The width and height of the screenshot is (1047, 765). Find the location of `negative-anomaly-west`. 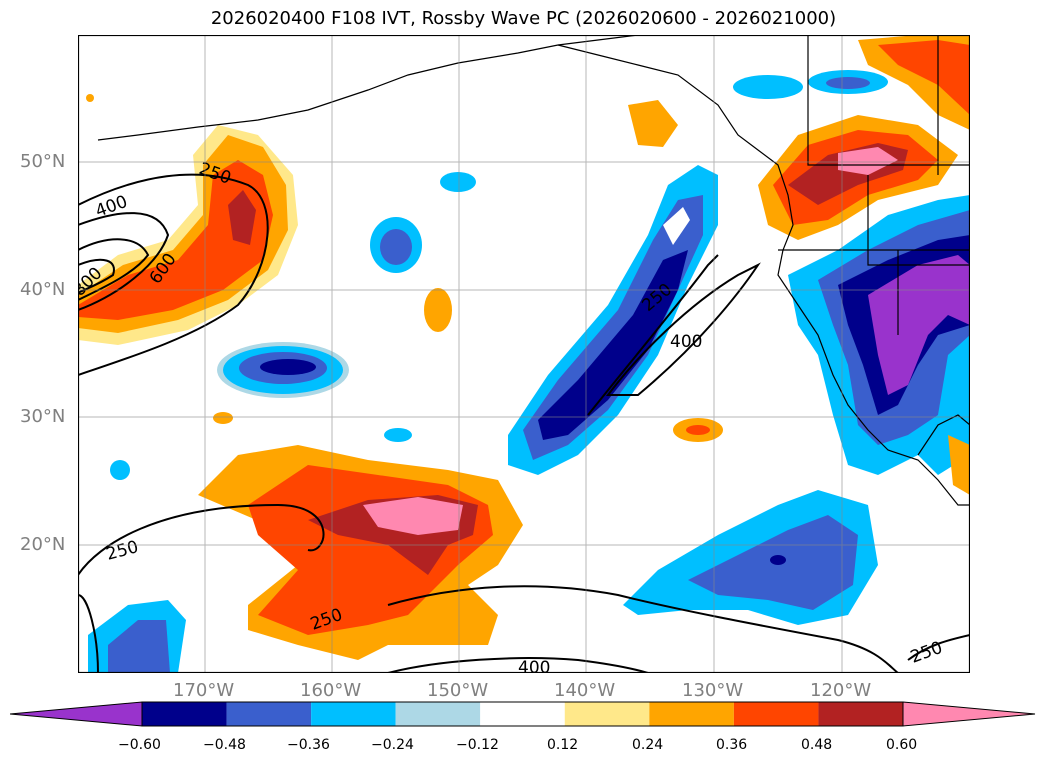

negative-anomaly-west is located at coordinates (283, 370).